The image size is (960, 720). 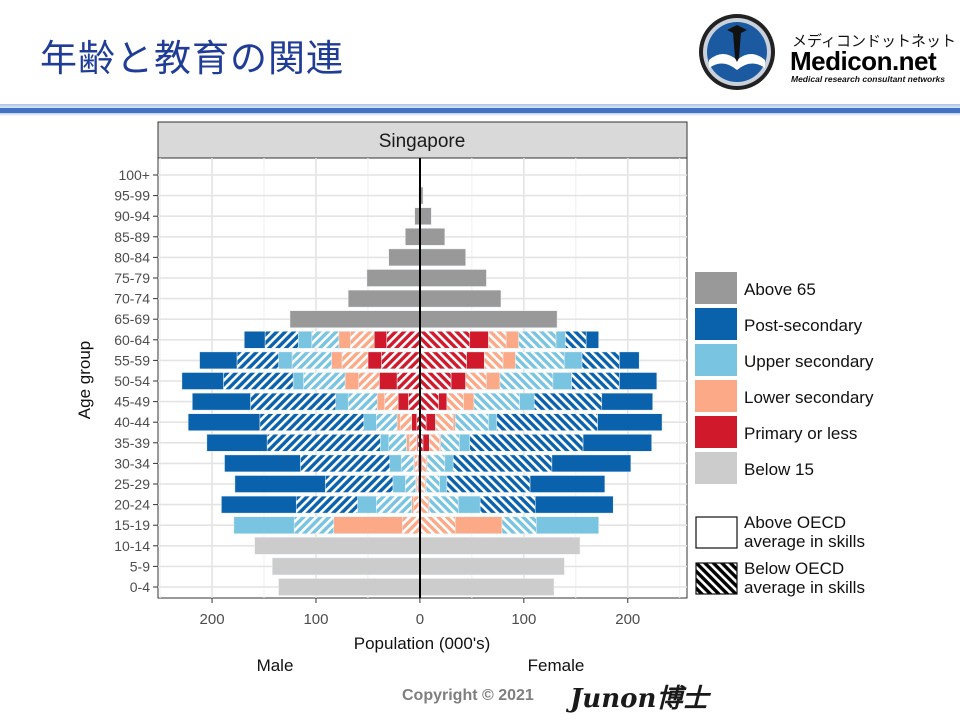 What do you see at coordinates (445, 340) in the screenshot?
I see `bar-female-60-64-primary-or-less-below` at bounding box center [445, 340].